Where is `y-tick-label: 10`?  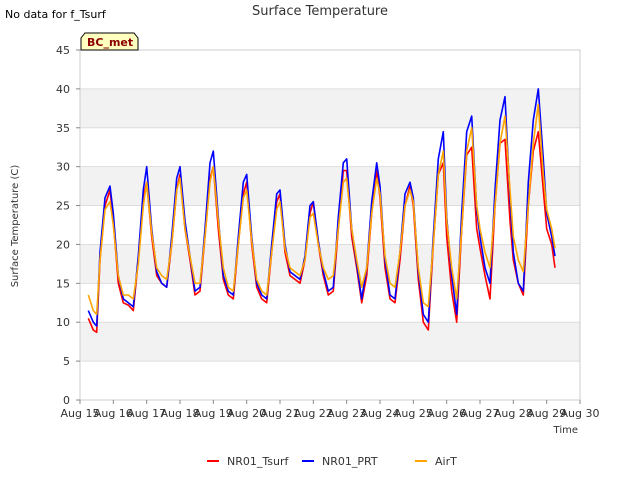
y-tick-label: 10 is located at coordinates (63, 322).